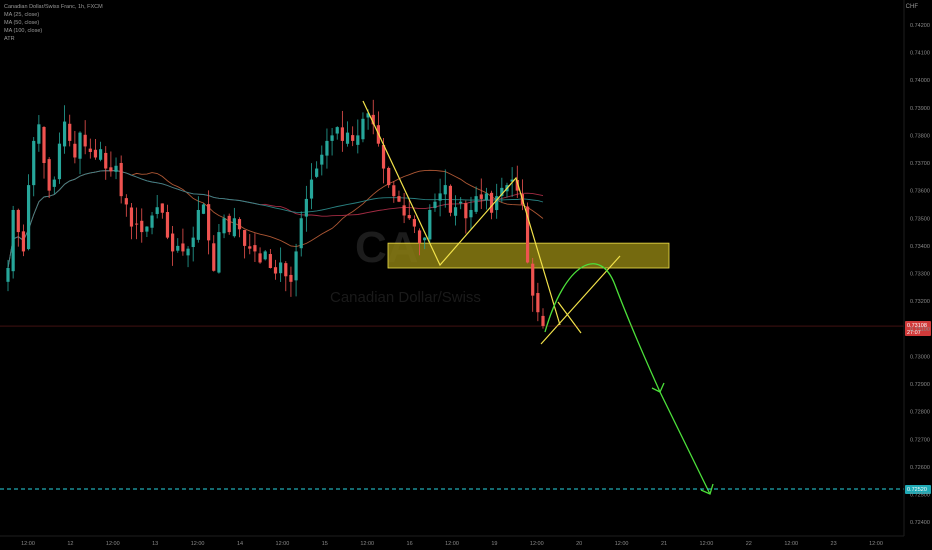 The height and width of the screenshot is (550, 932). What do you see at coordinates (155, 544) in the screenshot?
I see `time-tick-label: 13` at bounding box center [155, 544].